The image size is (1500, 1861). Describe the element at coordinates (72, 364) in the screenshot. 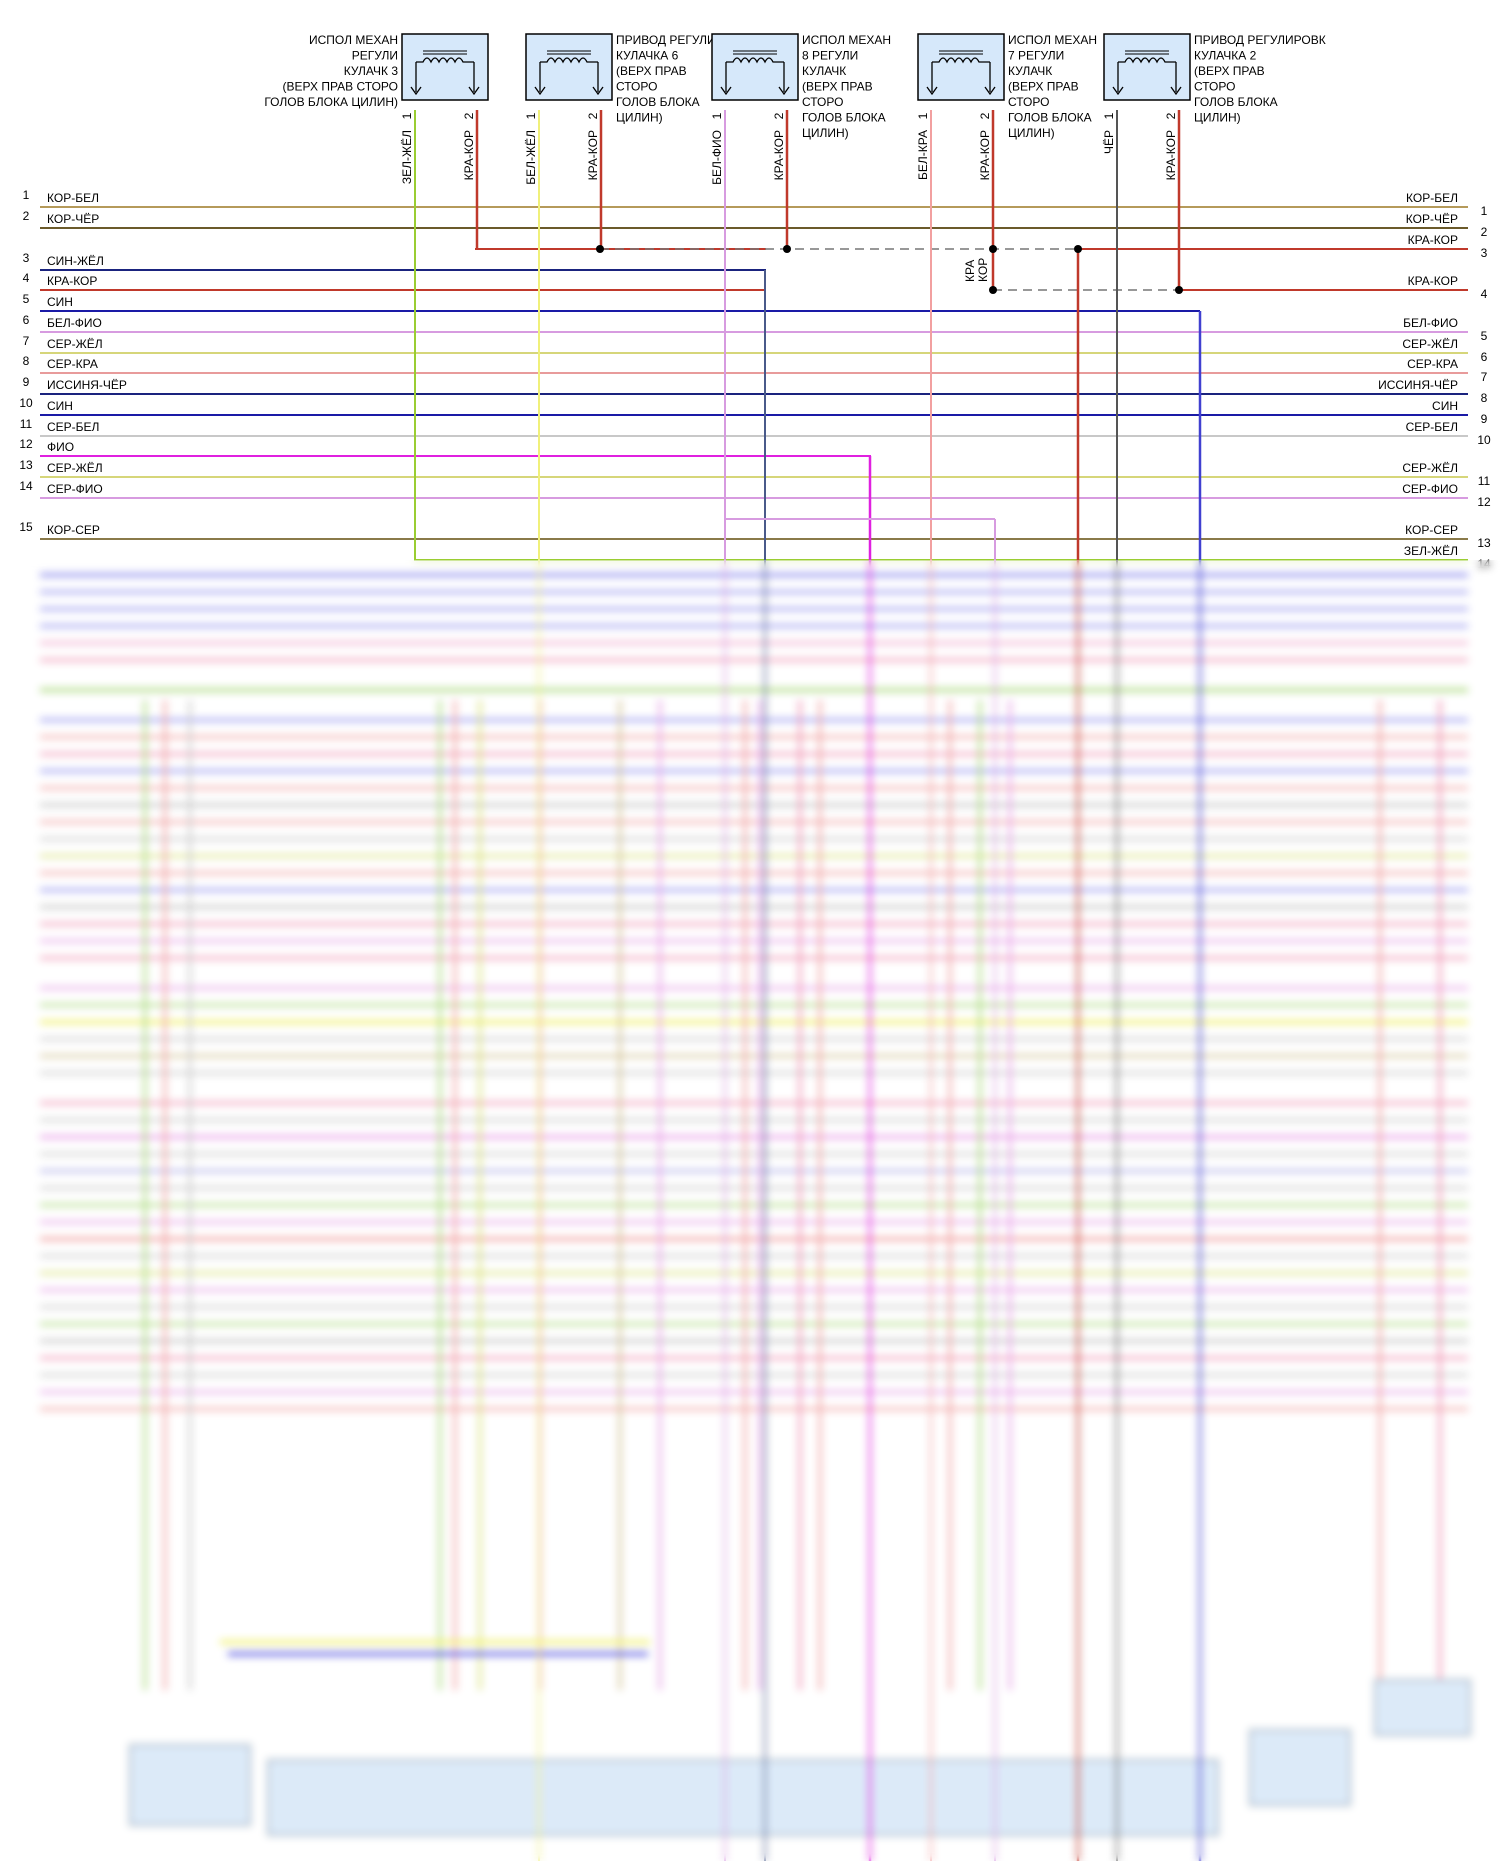

I see `wire-label-left: СЕР-КРА` at that location.